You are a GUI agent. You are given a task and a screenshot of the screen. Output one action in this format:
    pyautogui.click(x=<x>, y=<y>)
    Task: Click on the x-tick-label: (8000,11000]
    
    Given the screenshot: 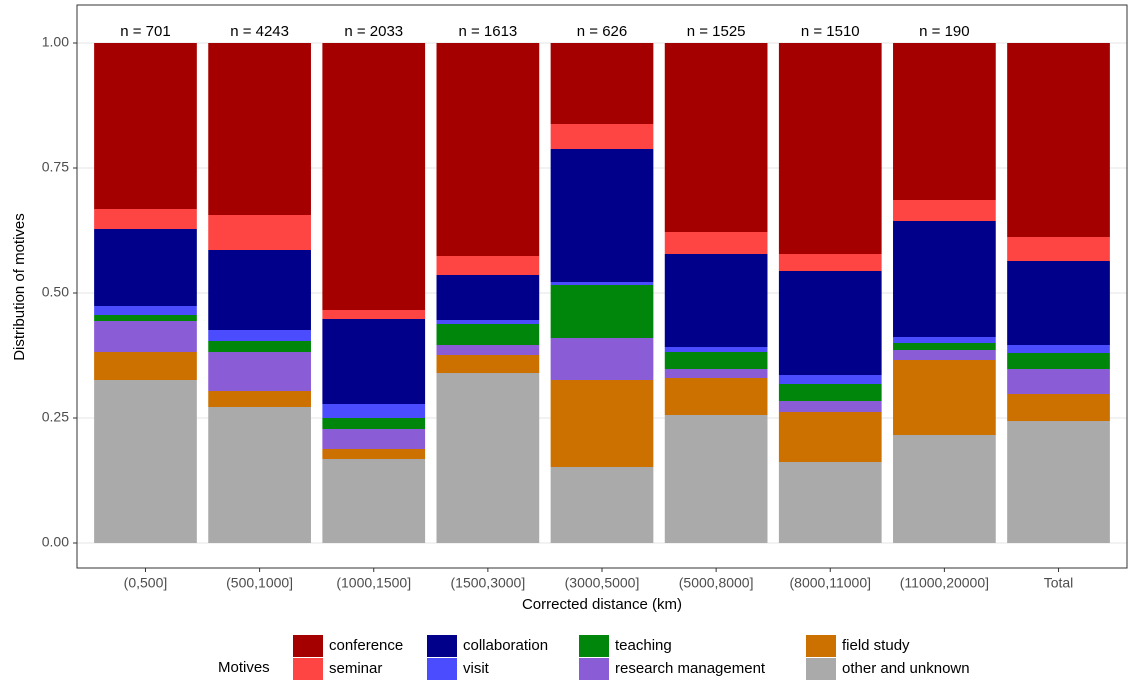 What is the action you would take?
    pyautogui.click(x=830, y=583)
    